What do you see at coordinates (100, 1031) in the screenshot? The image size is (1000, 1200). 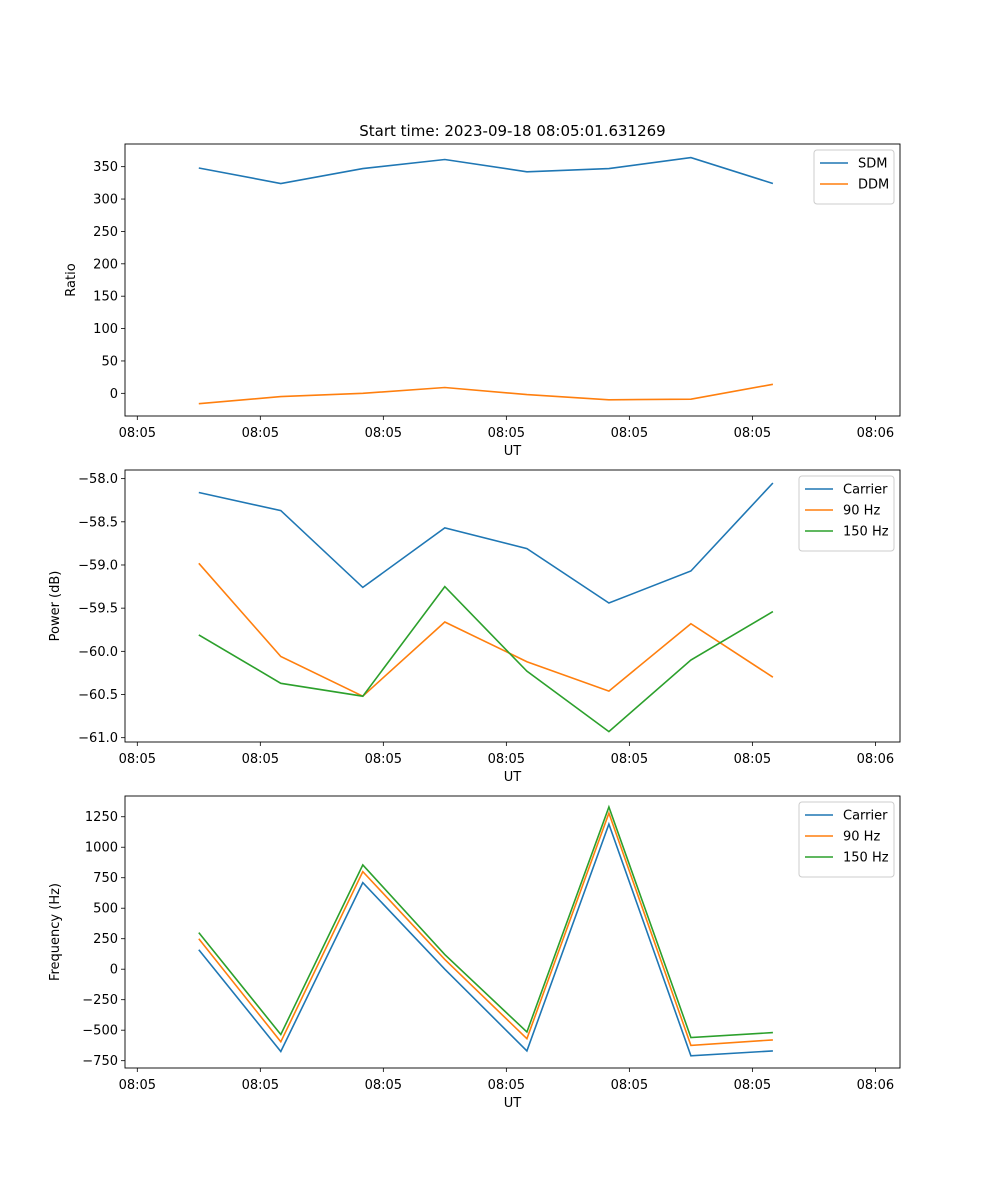 I see `y-tick-label: −500` at bounding box center [100, 1031].